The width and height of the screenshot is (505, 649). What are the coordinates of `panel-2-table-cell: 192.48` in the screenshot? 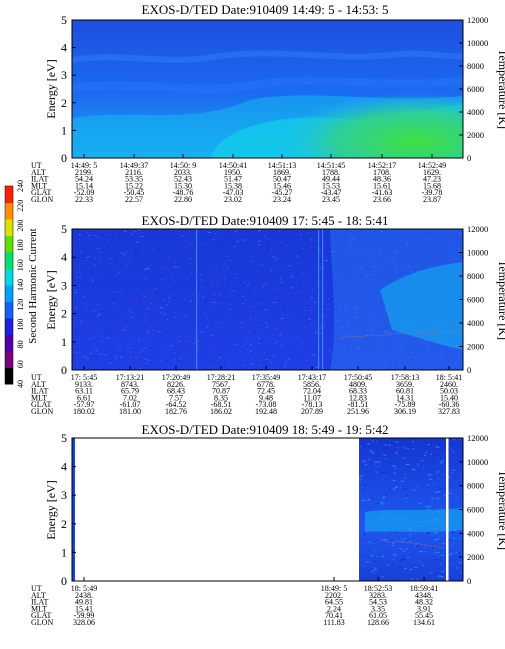 It's located at (266, 411).